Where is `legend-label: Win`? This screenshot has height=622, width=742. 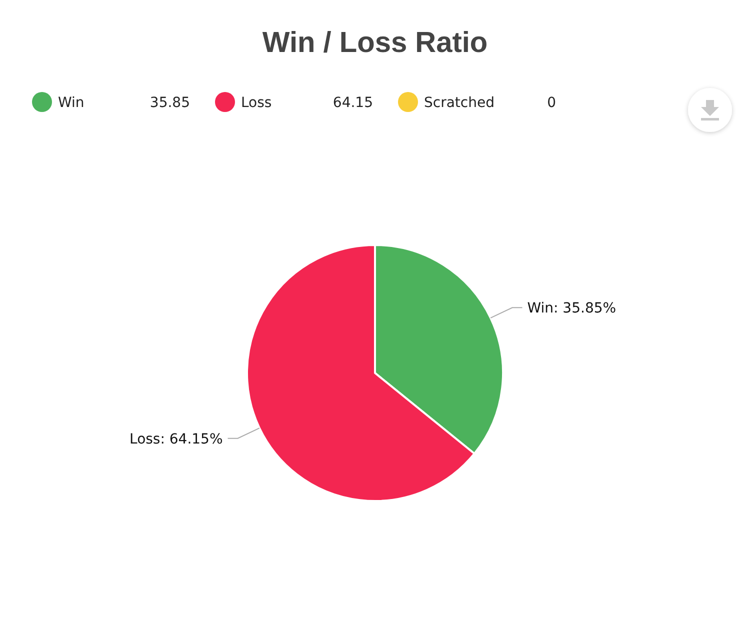 legend-label: Win is located at coordinates (71, 102).